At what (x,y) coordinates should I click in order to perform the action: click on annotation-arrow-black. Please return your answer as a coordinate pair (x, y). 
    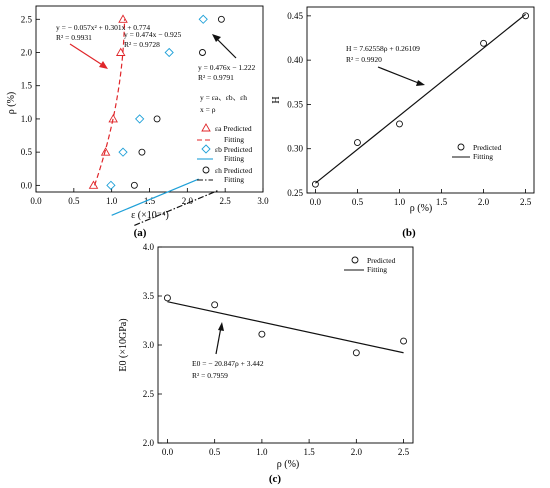
    Looking at the image, I should click on (224, 46).